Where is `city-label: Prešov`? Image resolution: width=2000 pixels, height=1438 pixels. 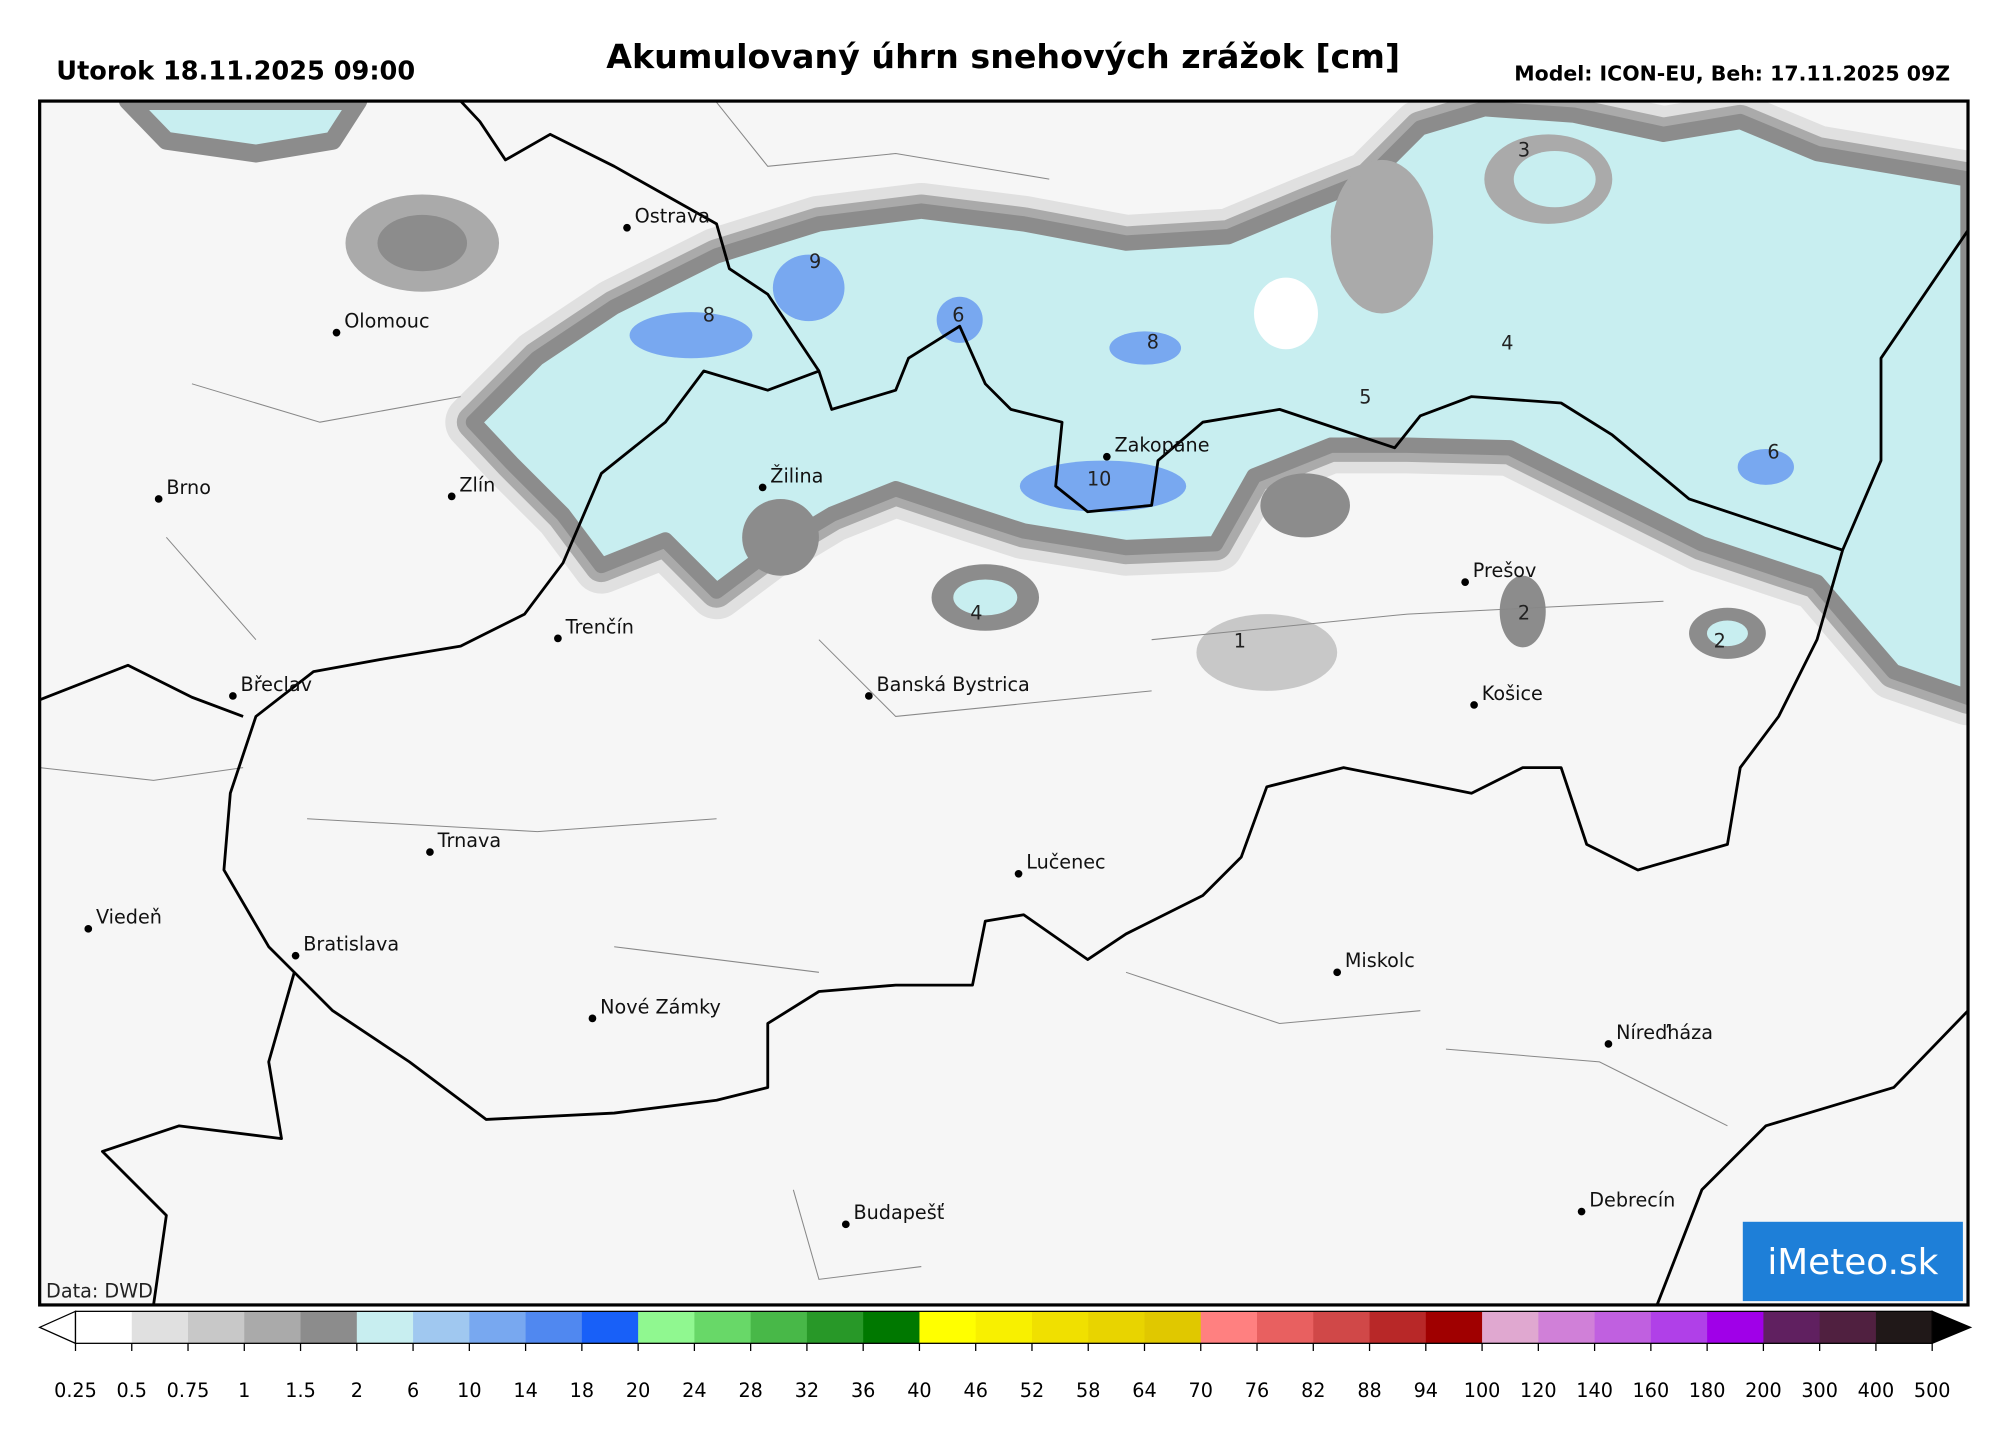
city-label: Prešov is located at coordinates (1505, 570).